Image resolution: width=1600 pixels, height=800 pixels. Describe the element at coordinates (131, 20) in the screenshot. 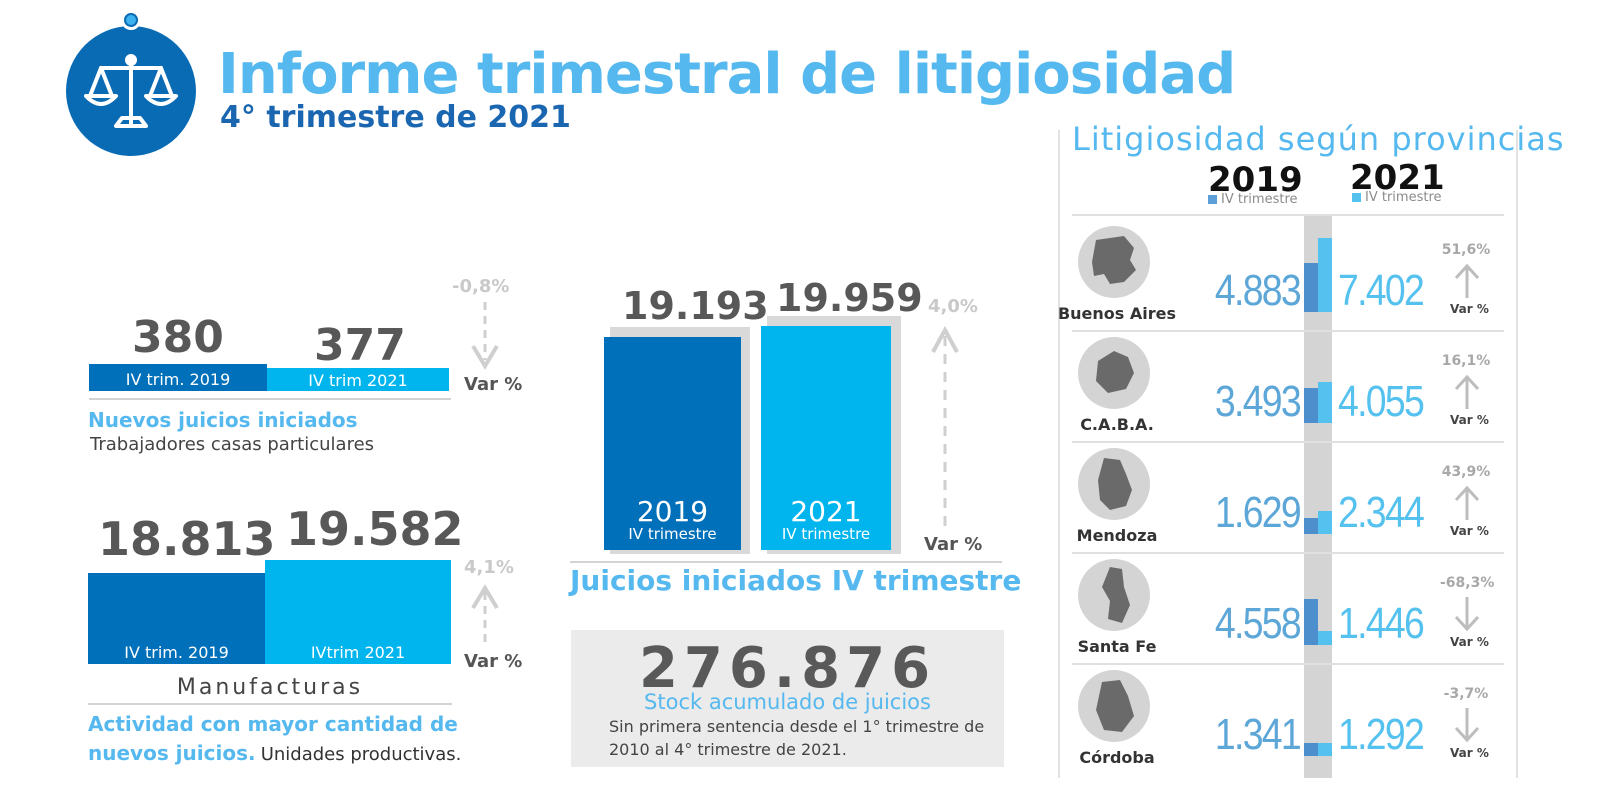

I see `logo-dot-inner` at that location.